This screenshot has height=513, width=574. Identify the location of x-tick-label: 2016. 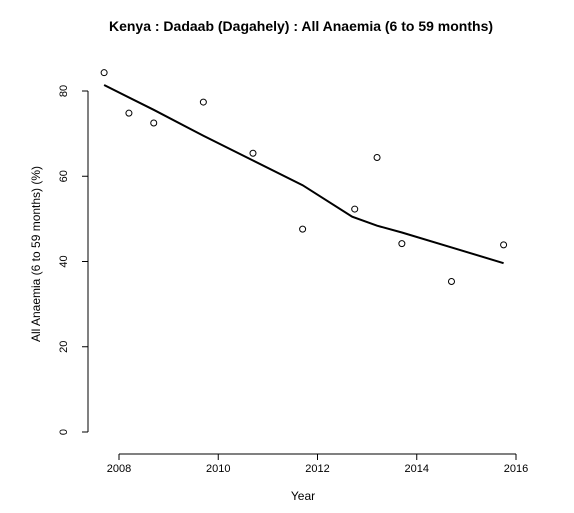
(516, 469).